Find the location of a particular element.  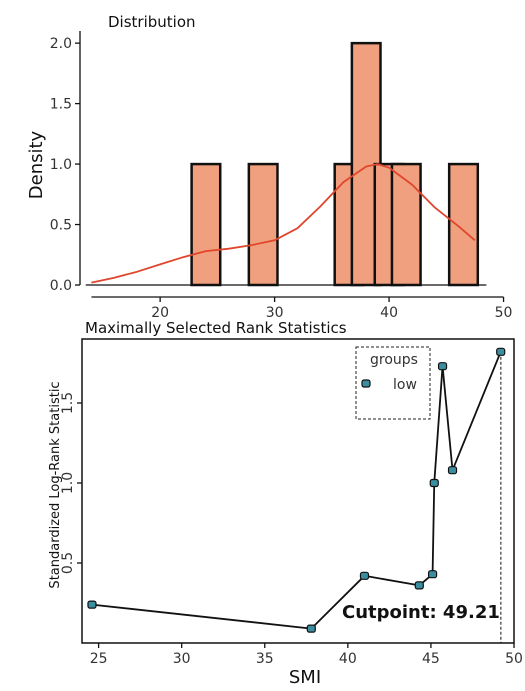

rank-statistics-x-axis-label: SMI is located at coordinates (305, 677).